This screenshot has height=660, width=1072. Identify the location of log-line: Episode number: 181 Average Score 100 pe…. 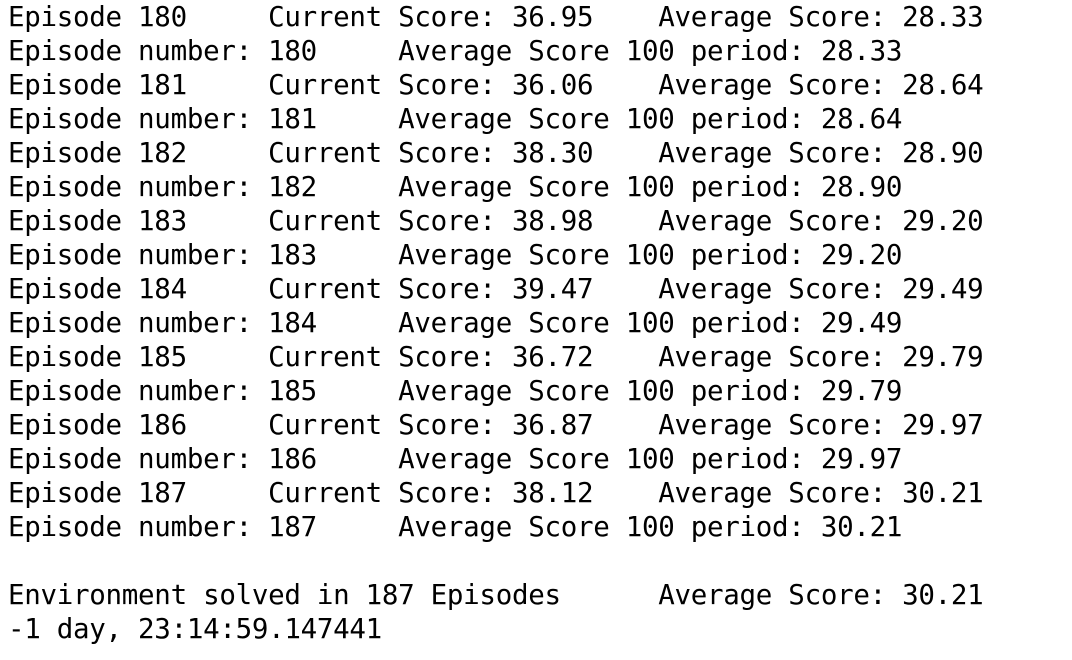
(455, 119).